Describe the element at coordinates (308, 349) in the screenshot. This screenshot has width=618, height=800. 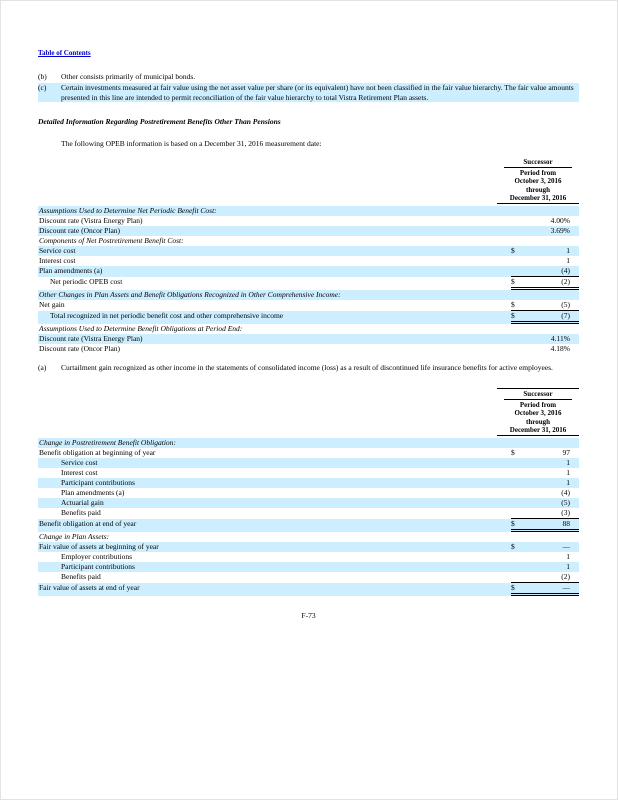
I see `table-row: Discount rate (Oncor Plan) 4.18%` at that location.